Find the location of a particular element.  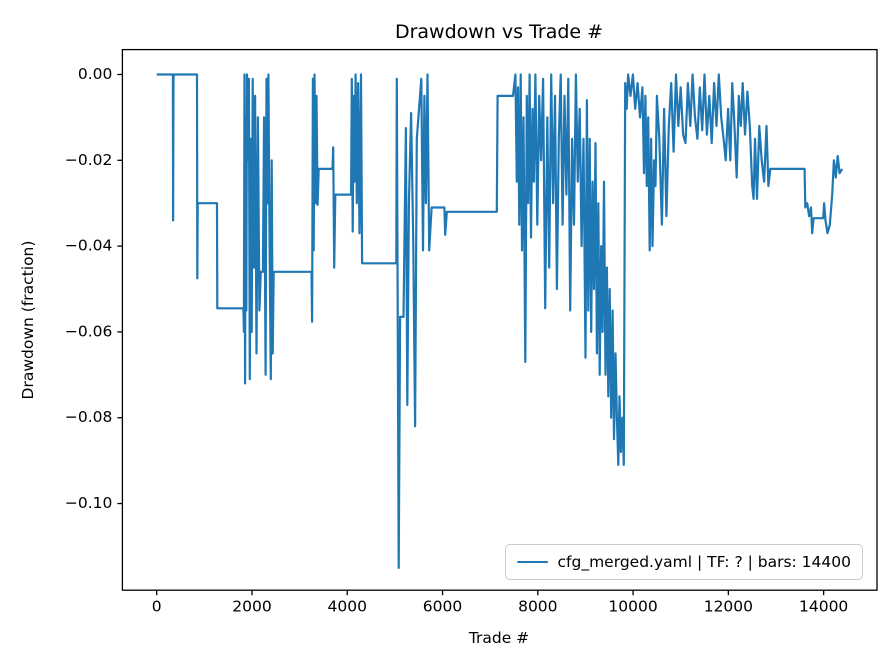

x-tick-label: 4000 is located at coordinates (347, 606).